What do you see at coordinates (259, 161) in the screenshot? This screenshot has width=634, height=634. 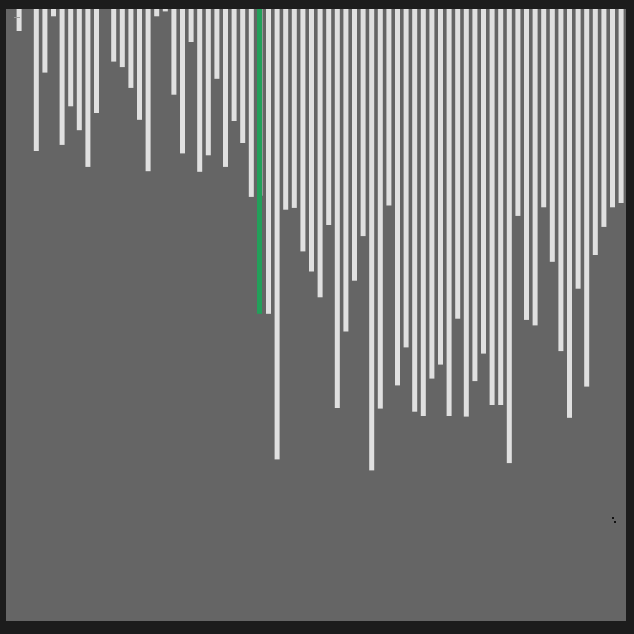 I see `highlighted-bar` at bounding box center [259, 161].